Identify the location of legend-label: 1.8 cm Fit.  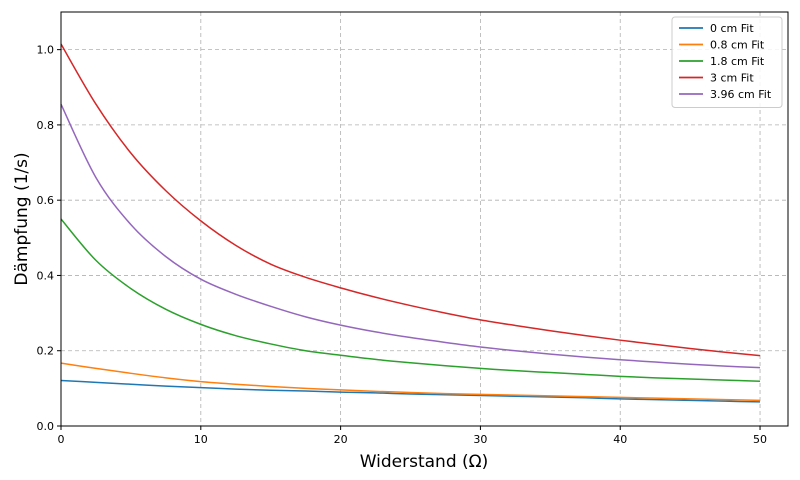
(737, 61).